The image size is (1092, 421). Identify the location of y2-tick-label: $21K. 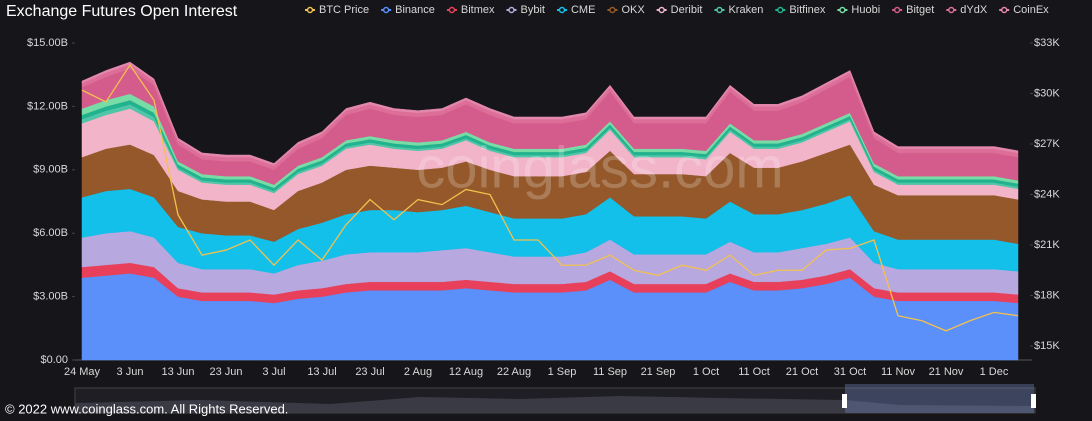
(1047, 245).